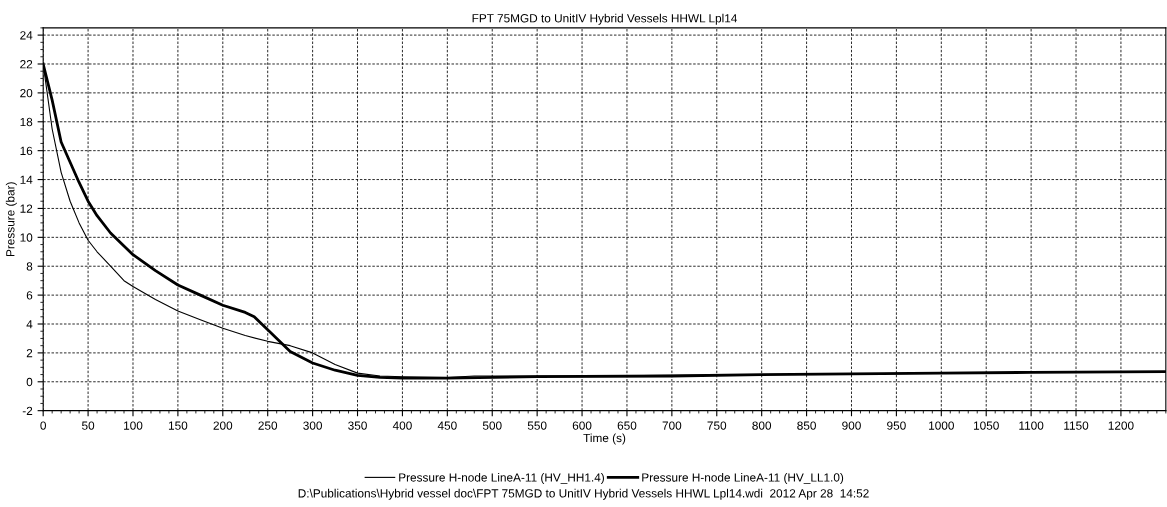 Image resolution: width=1167 pixels, height=507 pixels. What do you see at coordinates (26, 35) in the screenshot?
I see `y-tick-label: 24` at bounding box center [26, 35].